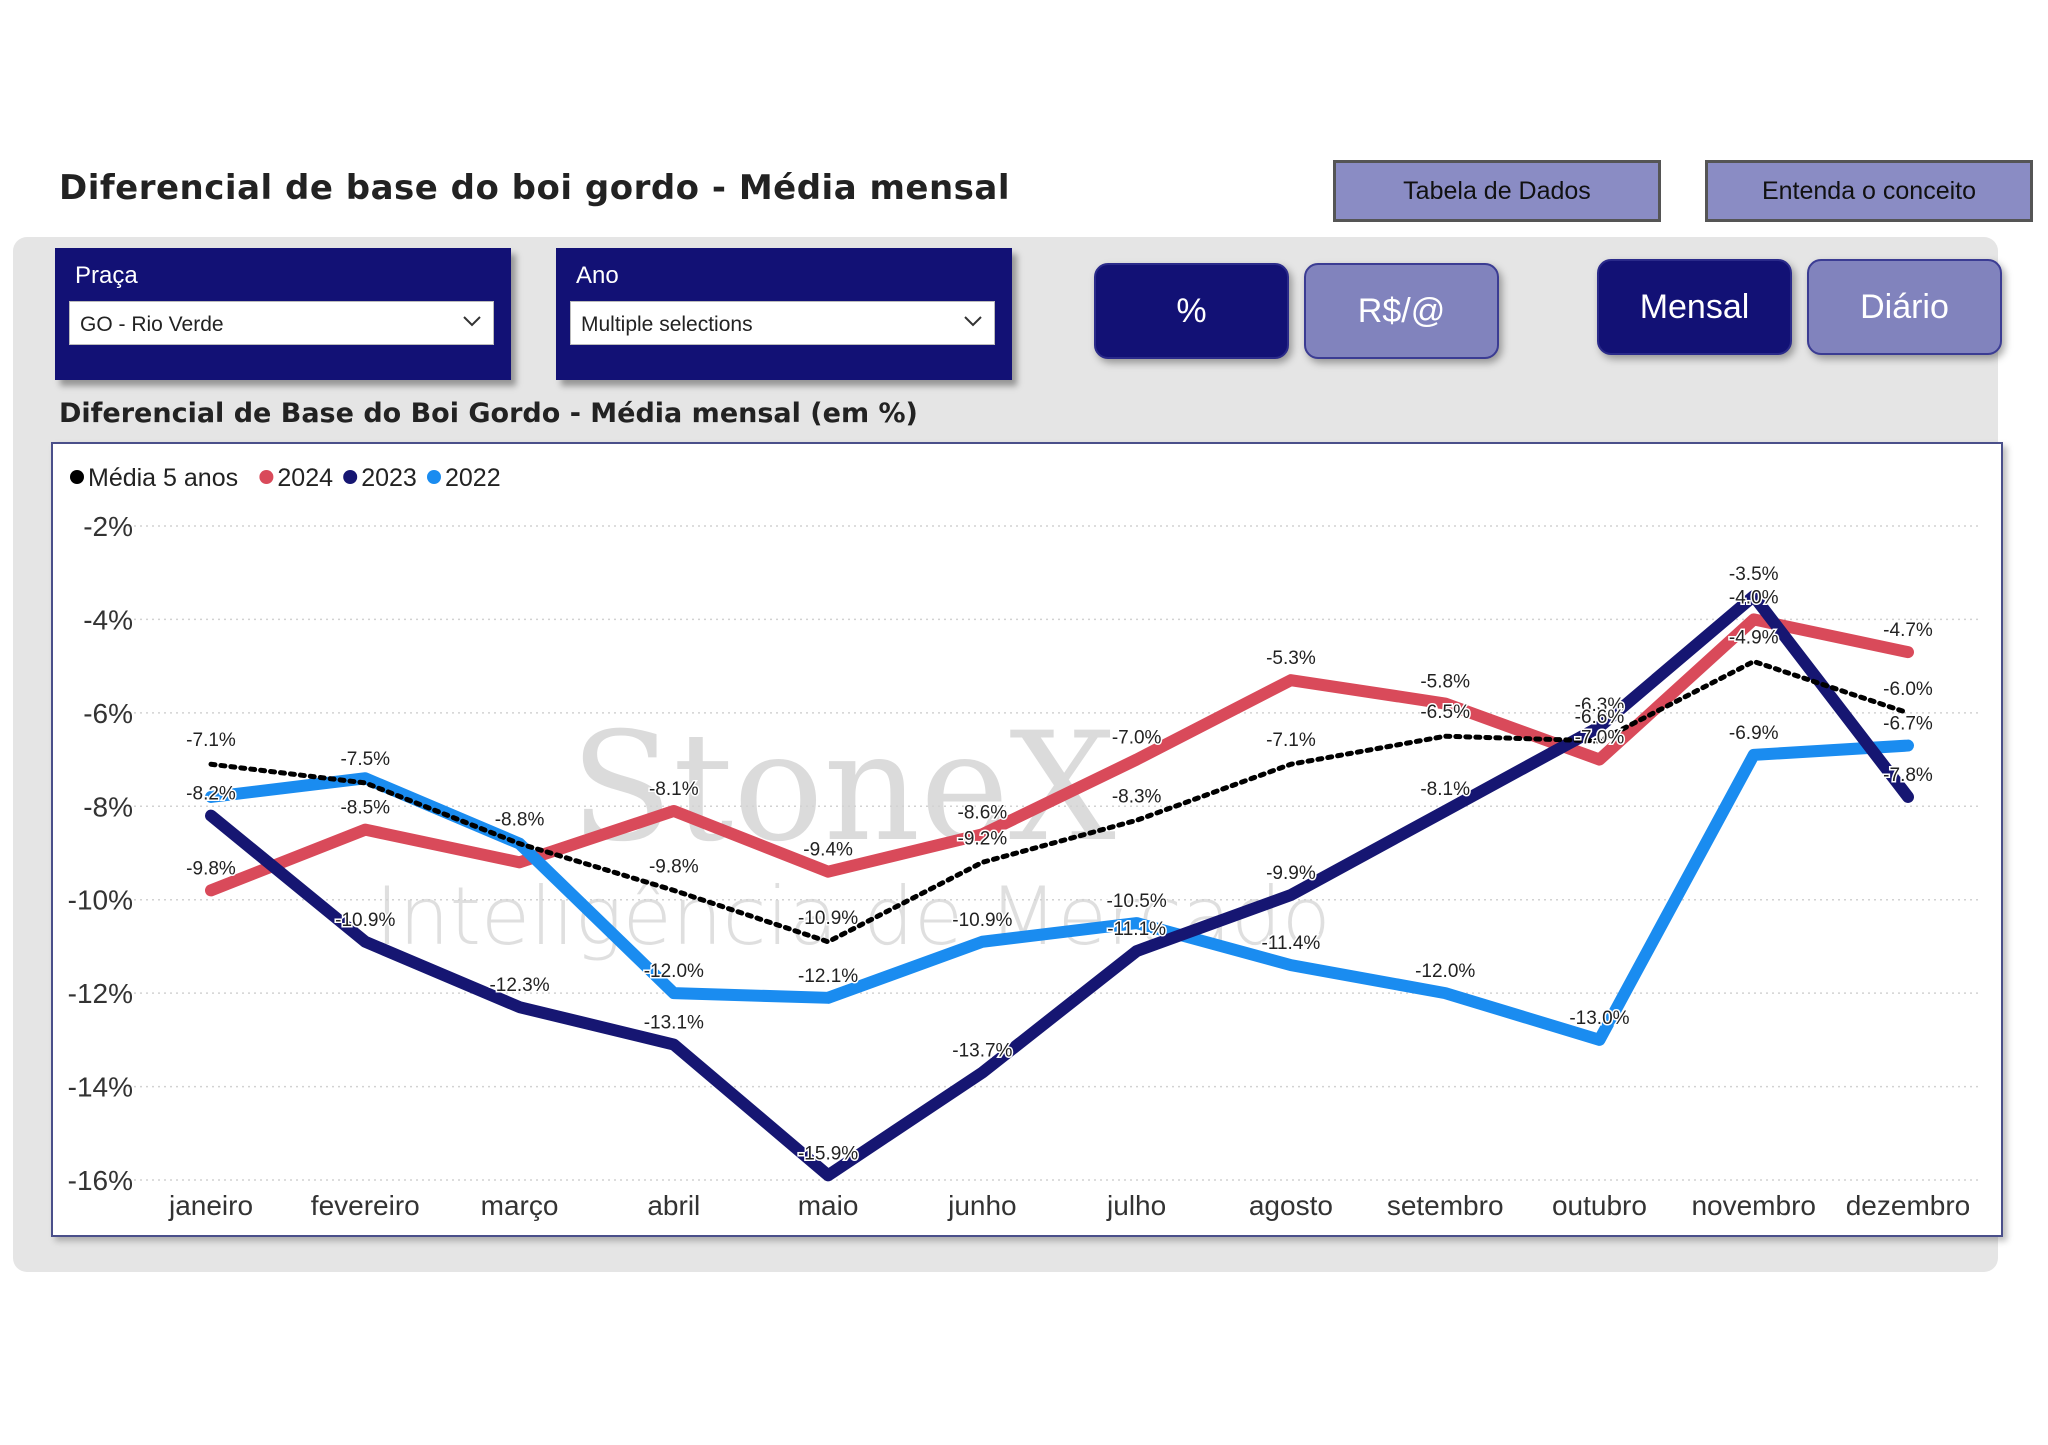 The height and width of the screenshot is (1445, 2048). I want to click on x-tick-label: maio, so click(828, 1205).